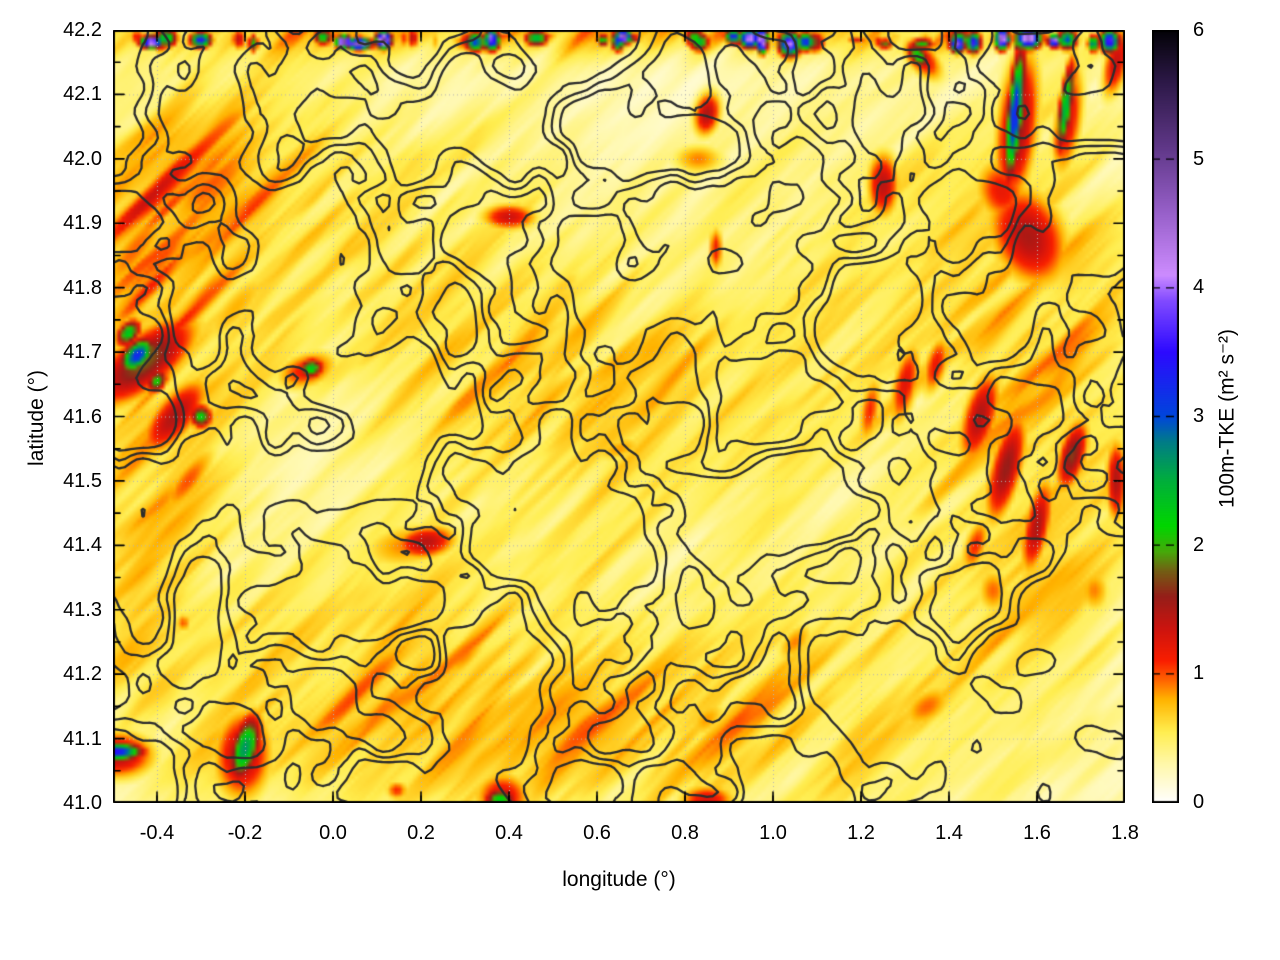 Image resolution: width=1280 pixels, height=960 pixels. What do you see at coordinates (82, 416) in the screenshot?
I see `y-tick-label: 41.6` at bounding box center [82, 416].